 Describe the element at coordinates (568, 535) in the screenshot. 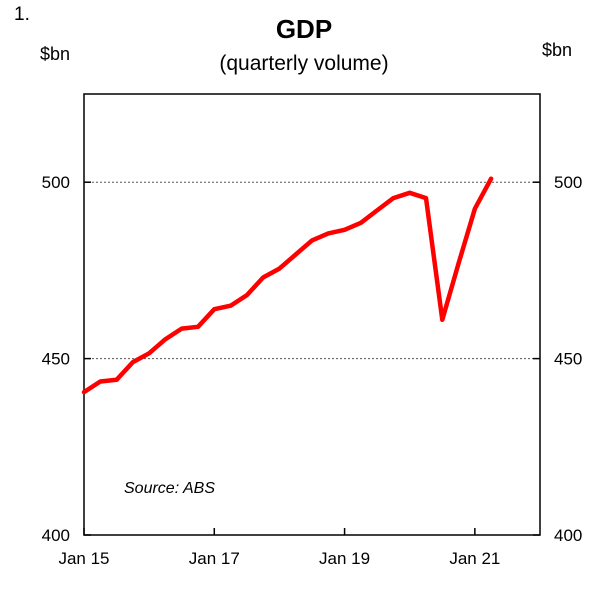

I see `y-tick-label-right: 400` at that location.